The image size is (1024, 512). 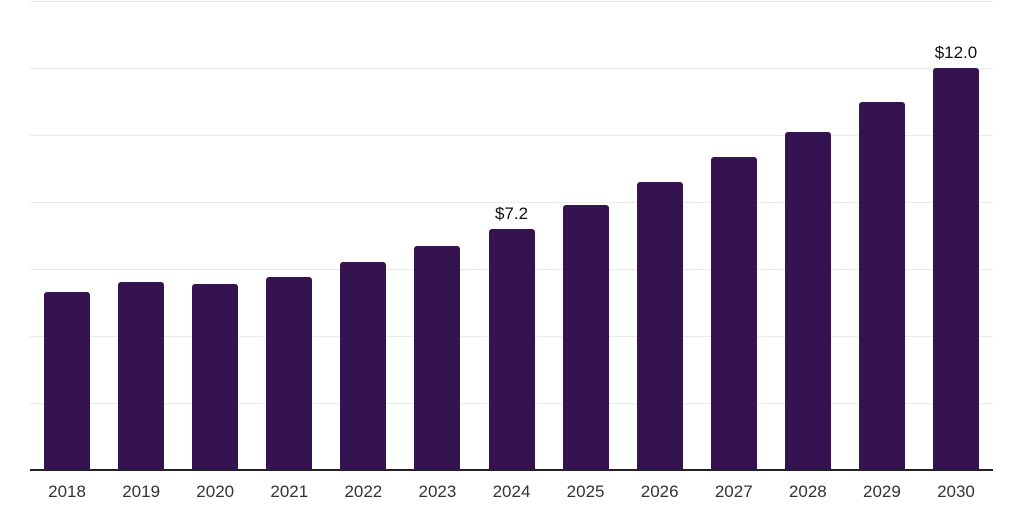 What do you see at coordinates (437, 357) in the screenshot?
I see `bar-2023` at bounding box center [437, 357].